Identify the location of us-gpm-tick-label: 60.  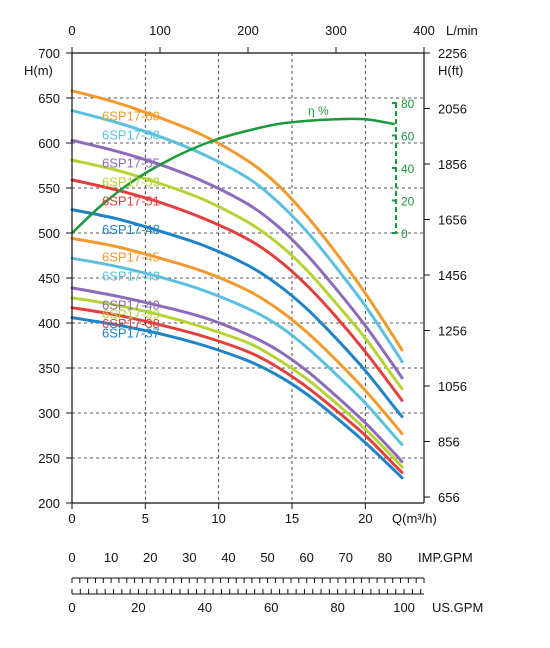
(271, 607).